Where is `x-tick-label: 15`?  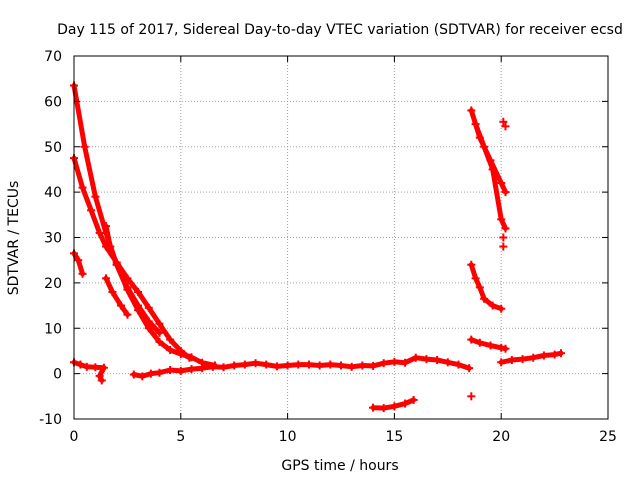 x-tick-label: 15 is located at coordinates (394, 437).